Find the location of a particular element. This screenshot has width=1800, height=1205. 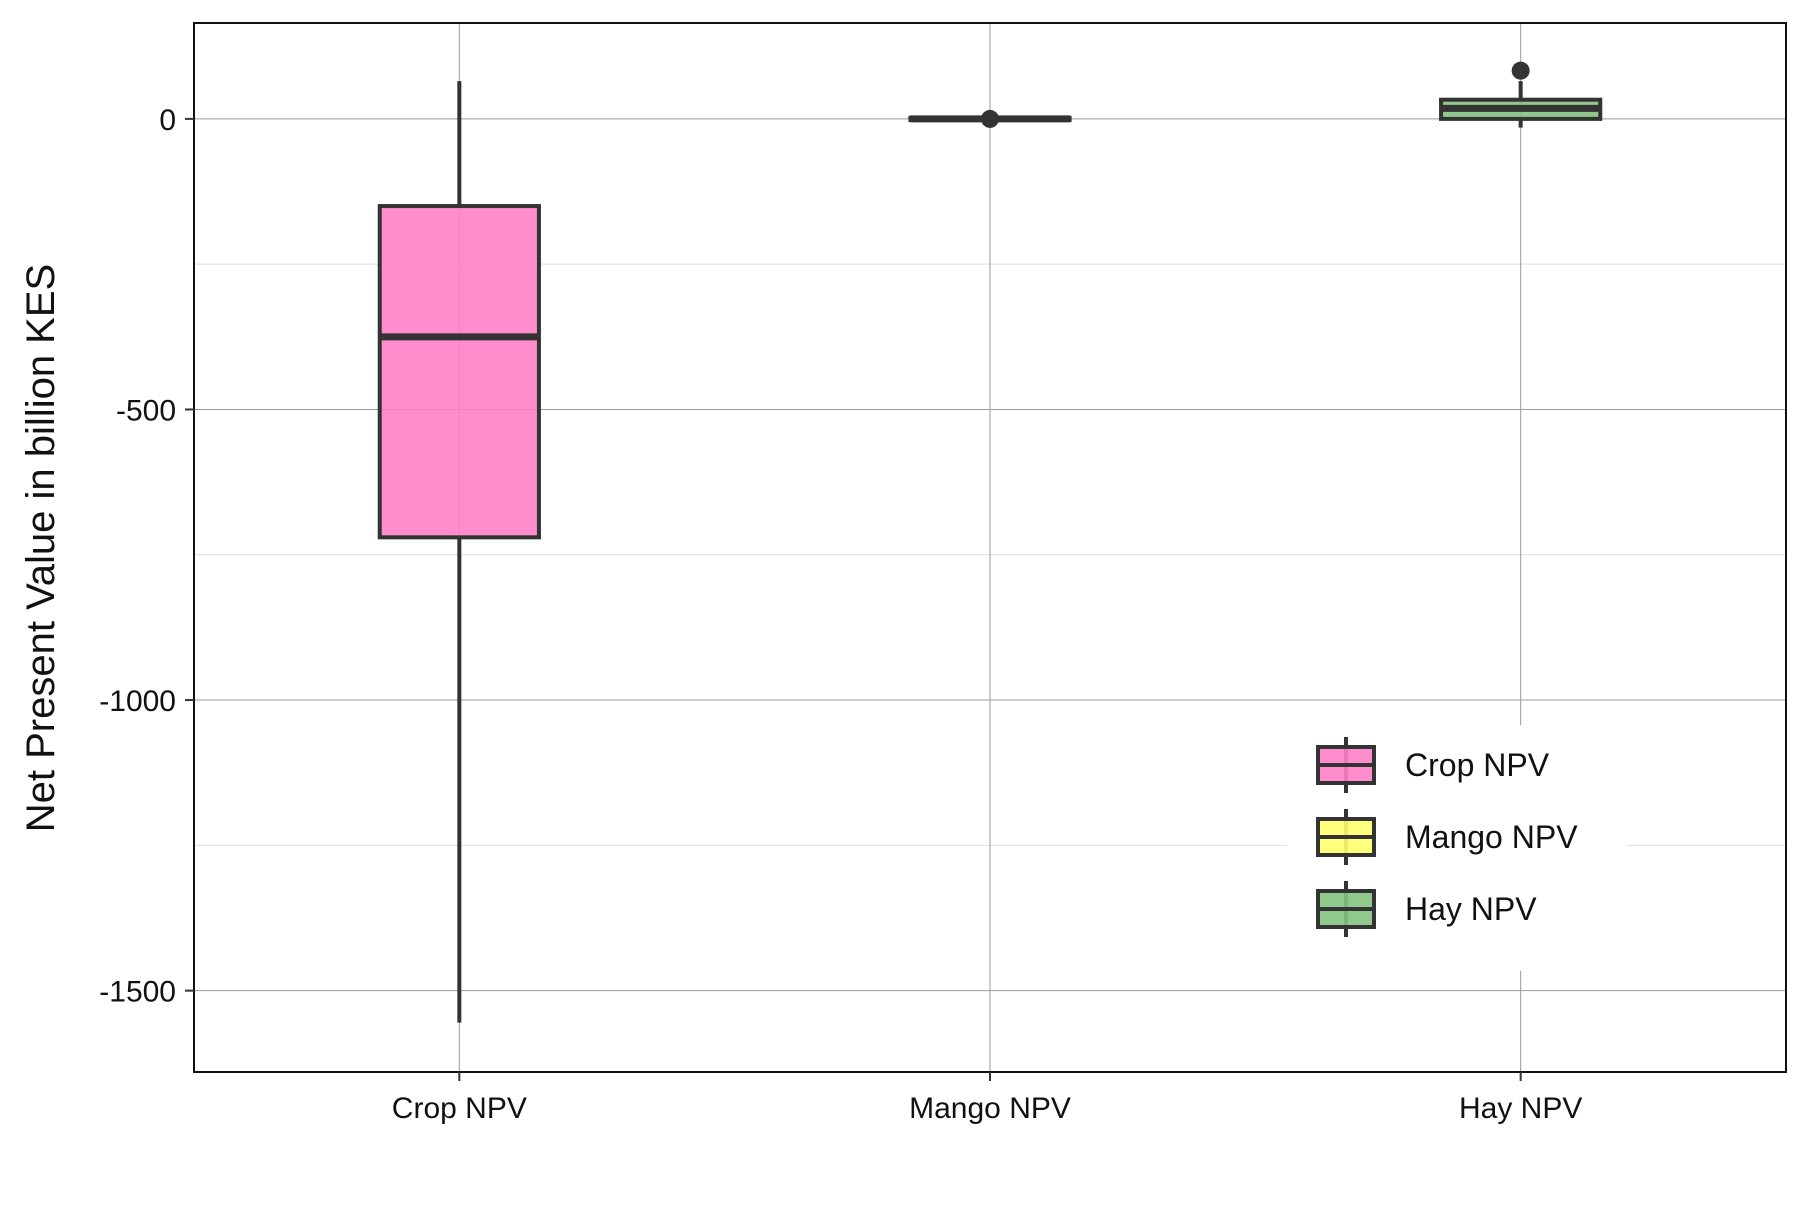

y-tick-label: -1500 is located at coordinates (137, 992).